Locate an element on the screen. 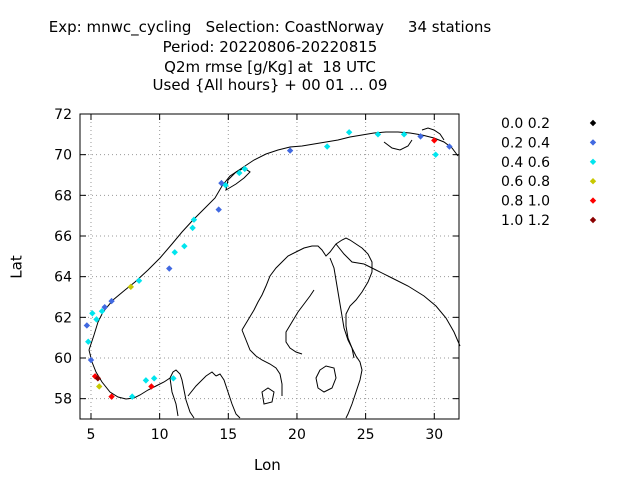  chart-title-line-2: Period: 20220806-20220815 is located at coordinates (270, 47).